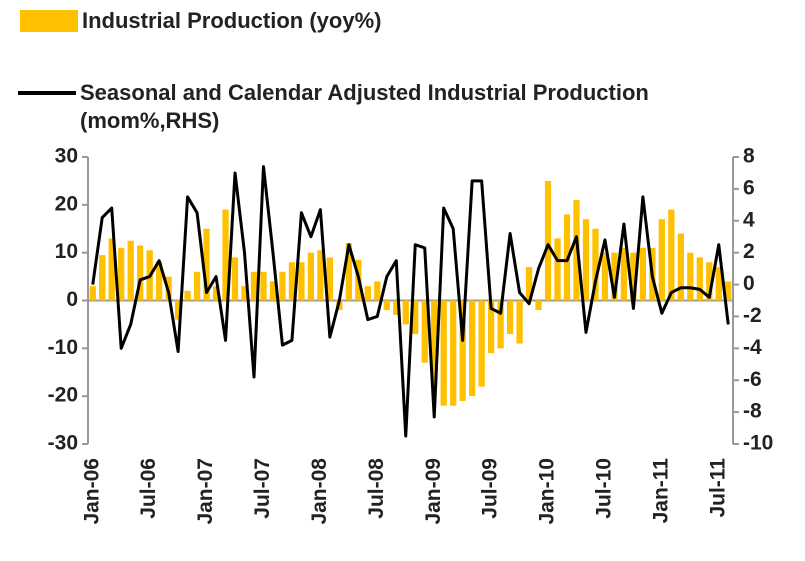 This screenshot has height=561, width=805. What do you see at coordinates (262, 488) in the screenshot?
I see `x-tick-label: Jul-07` at bounding box center [262, 488].